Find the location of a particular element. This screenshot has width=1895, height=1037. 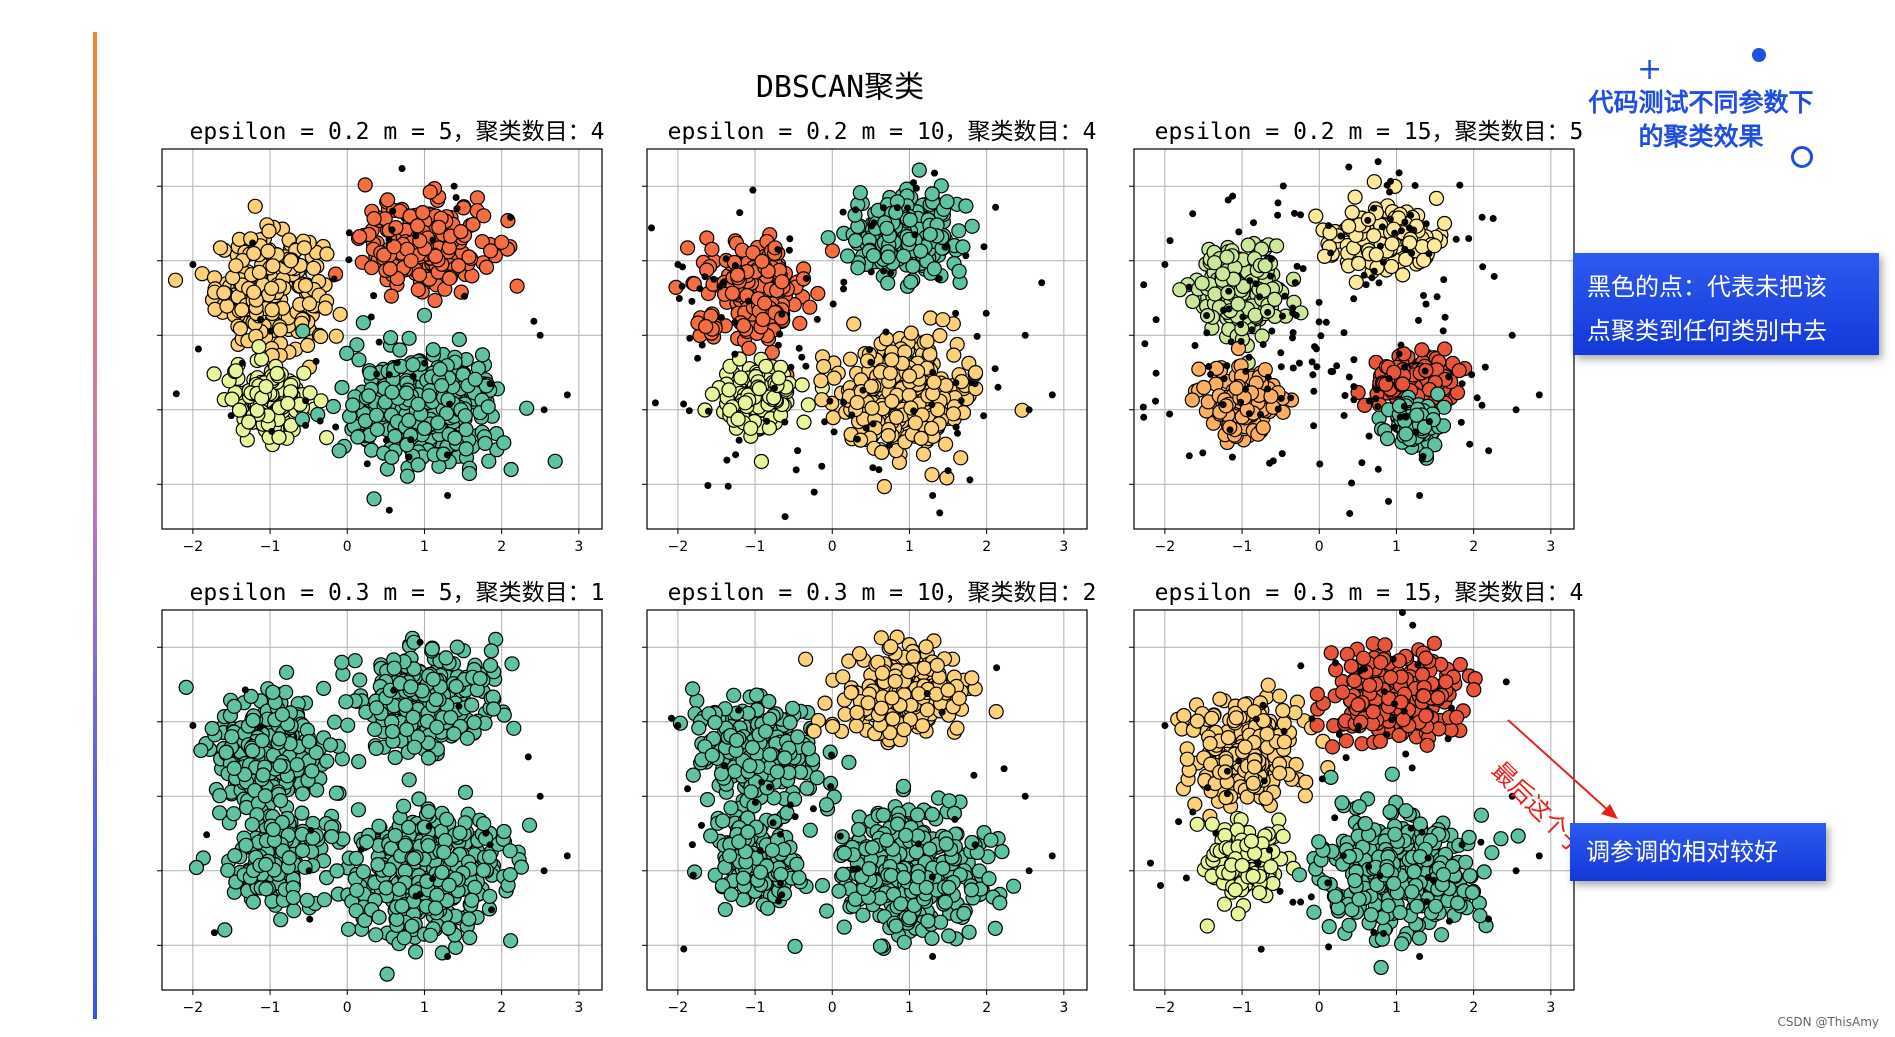

y-tick-label: 0 is located at coordinates (152, 797).